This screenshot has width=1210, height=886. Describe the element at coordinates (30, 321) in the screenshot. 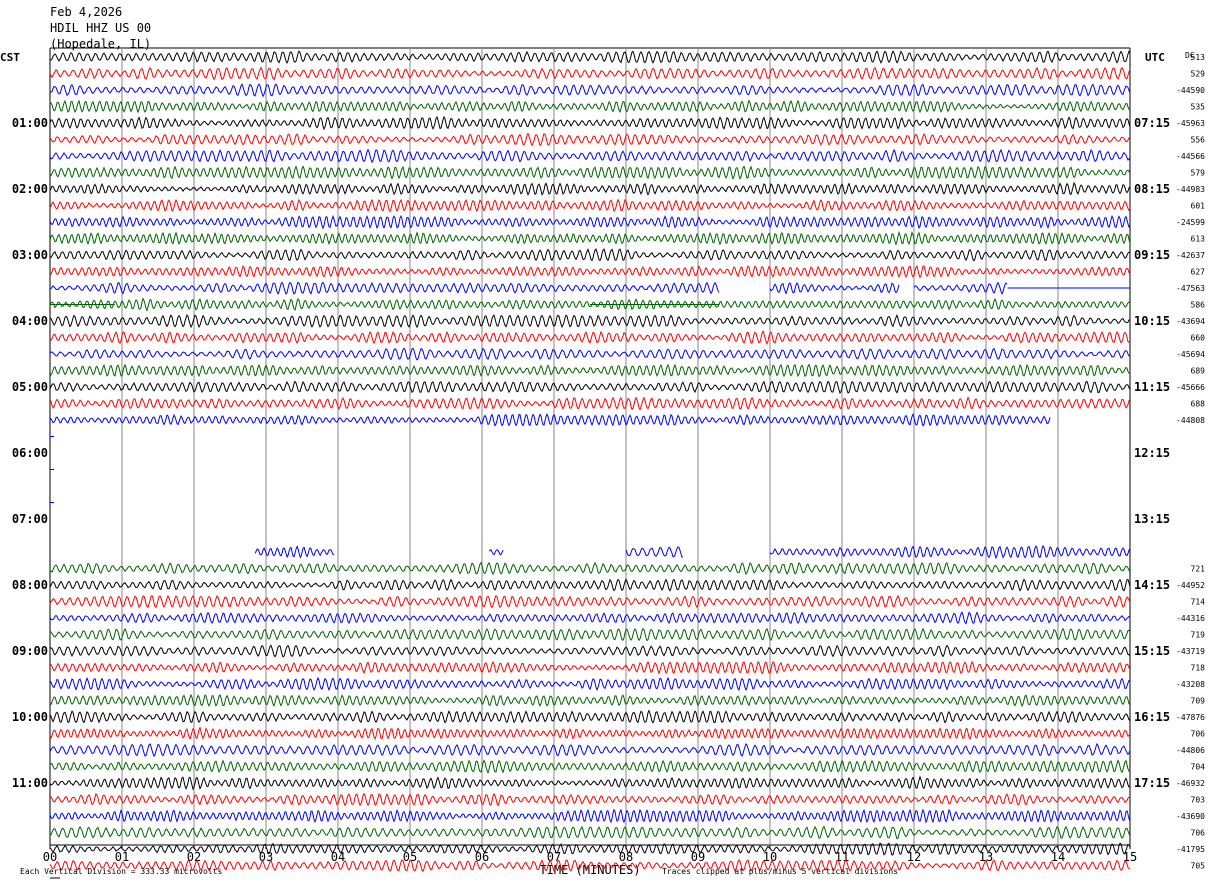

I see `cst-hour-label: 04:00` at that location.